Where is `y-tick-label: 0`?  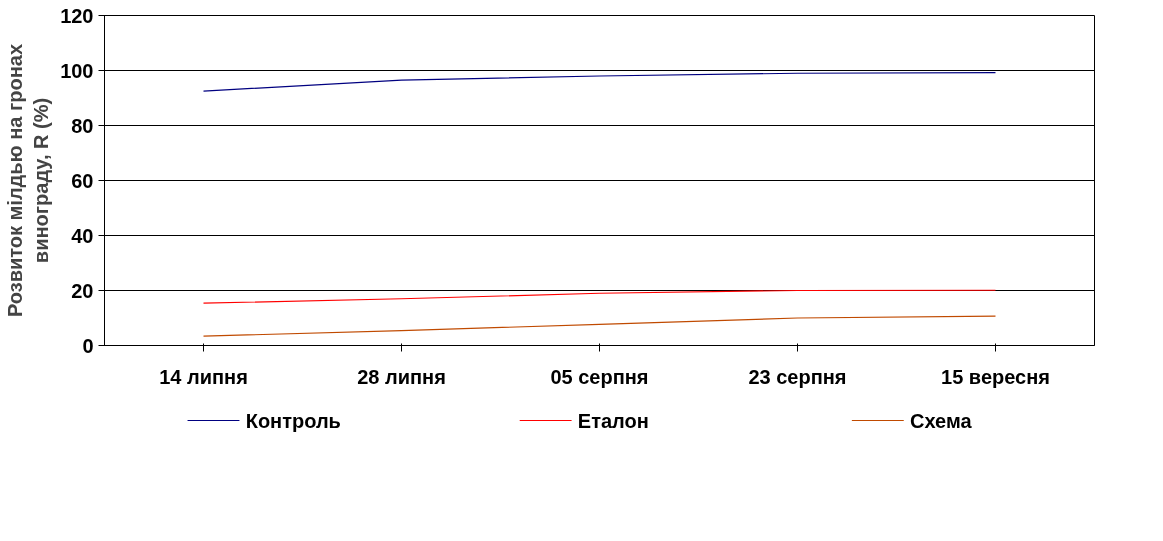
y-tick-label: 0 is located at coordinates (88, 345).